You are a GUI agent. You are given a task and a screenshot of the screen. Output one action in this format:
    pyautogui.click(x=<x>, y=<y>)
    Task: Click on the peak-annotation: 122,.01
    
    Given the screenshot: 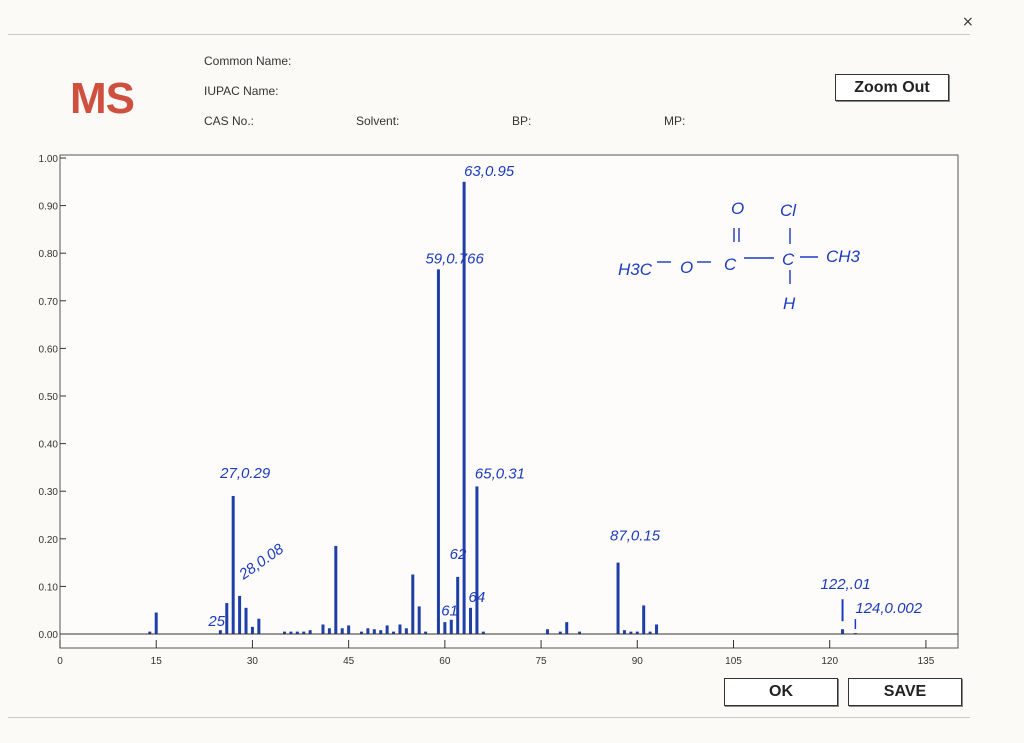 What is the action you would take?
    pyautogui.click(x=846, y=584)
    